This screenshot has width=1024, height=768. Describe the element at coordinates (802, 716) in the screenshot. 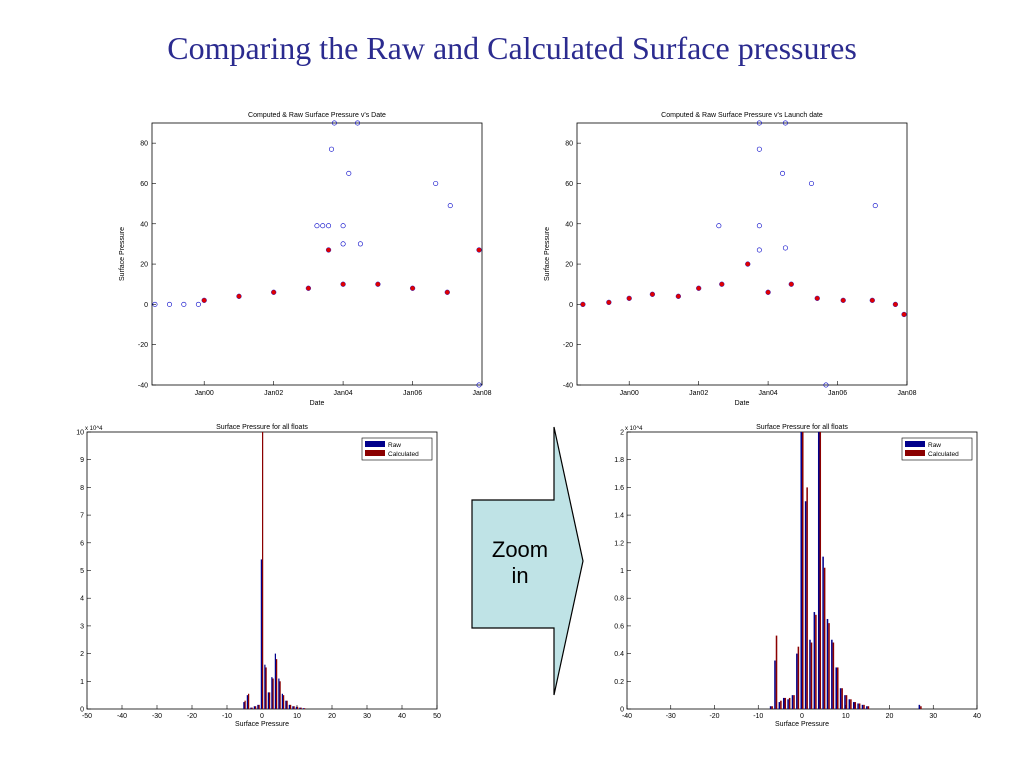

I see `x-tick-label: 0` at that location.